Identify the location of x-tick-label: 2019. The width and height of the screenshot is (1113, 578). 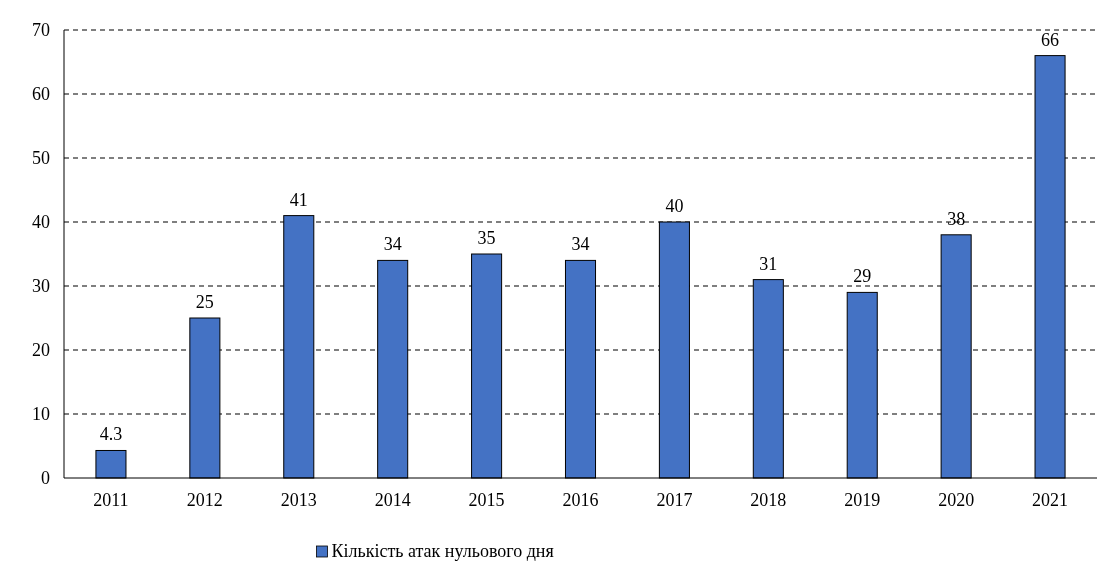
(862, 500).